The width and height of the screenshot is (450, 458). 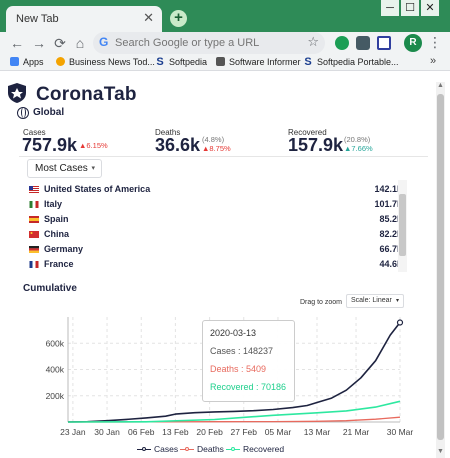 I want to click on country-count: 44.6k, so click(x=390, y=264).